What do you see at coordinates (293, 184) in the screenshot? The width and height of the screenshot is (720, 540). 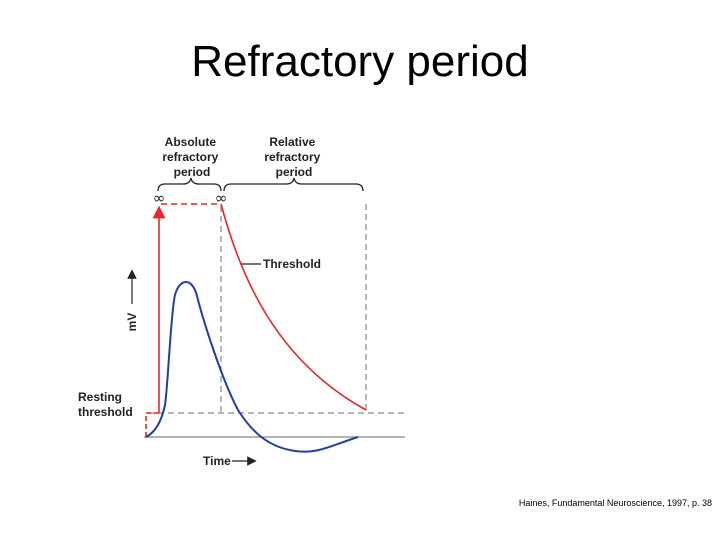 I see `relative-period-brace` at bounding box center [293, 184].